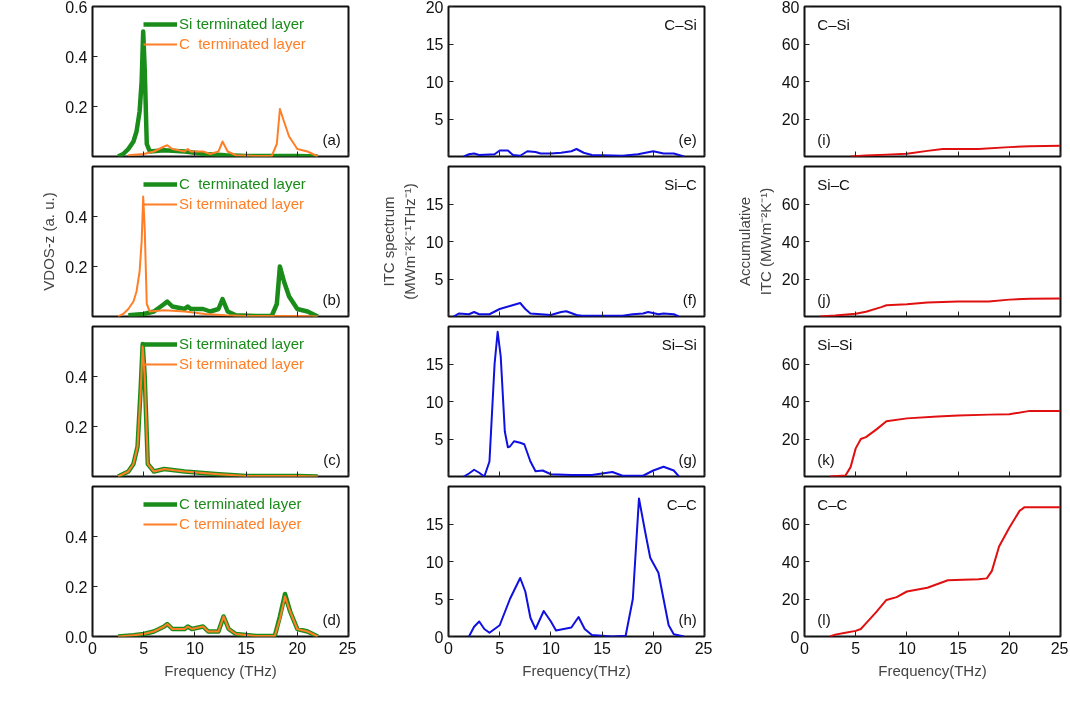  What do you see at coordinates (755, 241) in the screenshot?
I see `y-axis-title: Accumulative ITC (MWm⁻²K⁻¹)` at bounding box center [755, 241].